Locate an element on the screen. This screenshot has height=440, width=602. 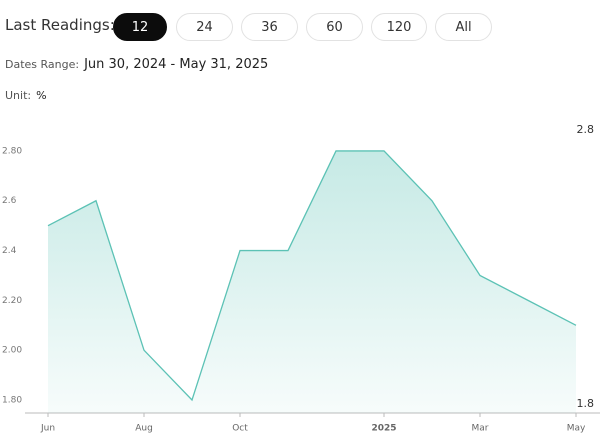
range-button: 60 is located at coordinates (334, 27).